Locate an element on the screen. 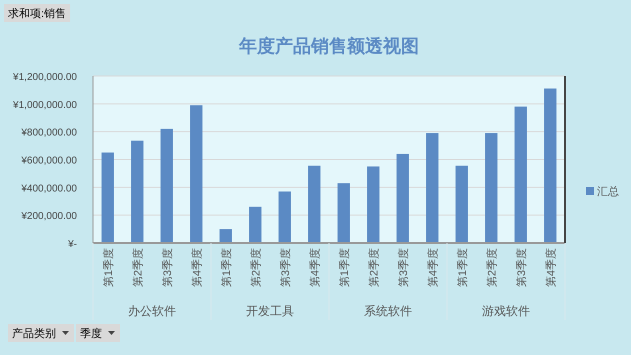 The height and width of the screenshot is (355, 631). y-tick-label: ¥600,000.00 is located at coordinates (49, 161).